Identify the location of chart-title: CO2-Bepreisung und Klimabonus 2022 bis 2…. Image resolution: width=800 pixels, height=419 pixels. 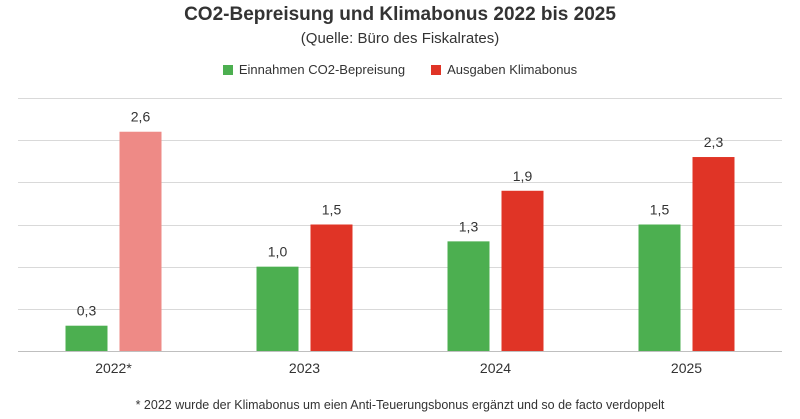
(400, 14).